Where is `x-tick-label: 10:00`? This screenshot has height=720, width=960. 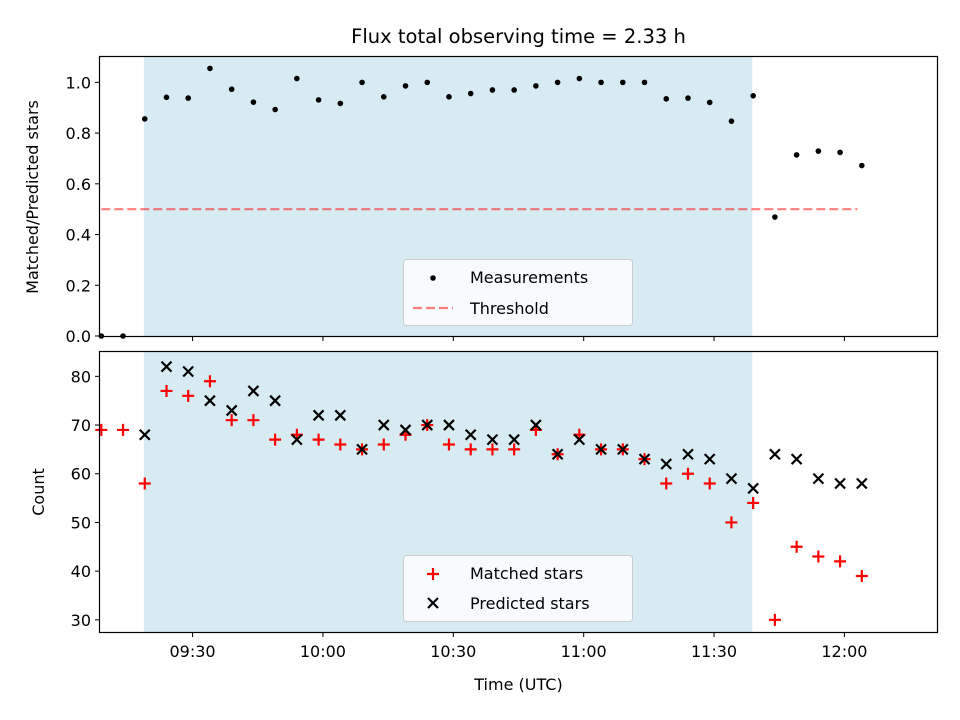
x-tick-label: 10:00 is located at coordinates (323, 651).